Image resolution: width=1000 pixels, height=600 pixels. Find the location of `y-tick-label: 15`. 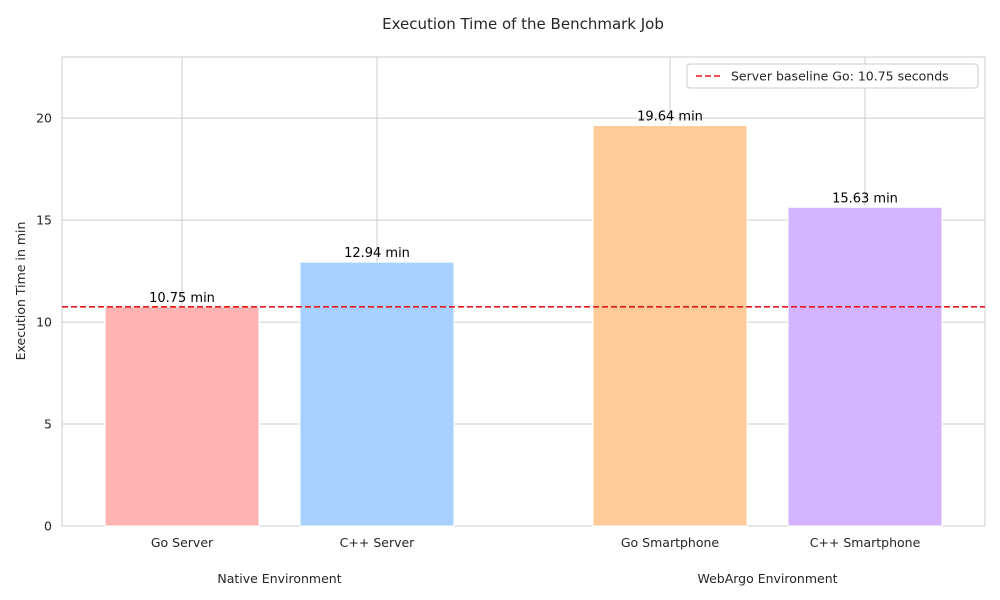

y-tick-label: 15 is located at coordinates (44, 220).